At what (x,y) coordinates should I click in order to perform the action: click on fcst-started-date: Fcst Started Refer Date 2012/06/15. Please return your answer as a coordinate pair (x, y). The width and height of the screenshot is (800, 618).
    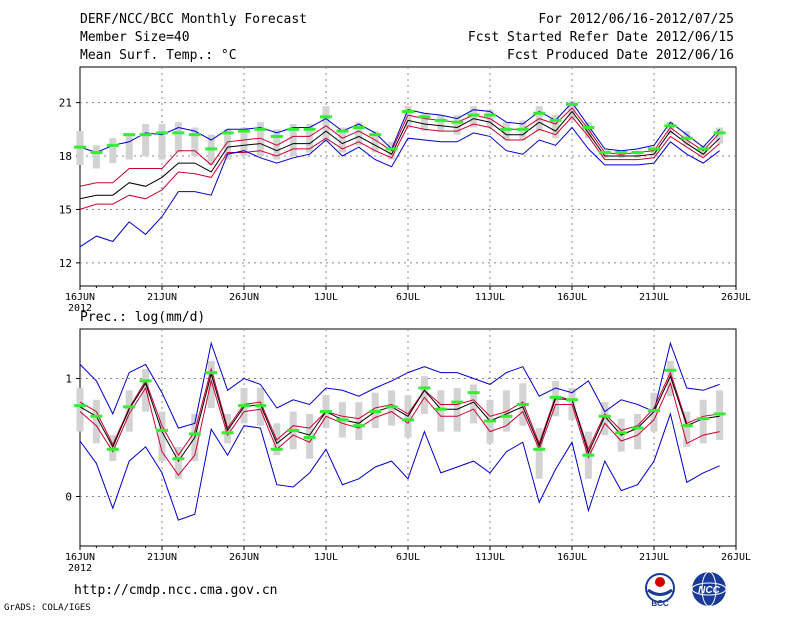
    Looking at the image, I should click on (600, 37).